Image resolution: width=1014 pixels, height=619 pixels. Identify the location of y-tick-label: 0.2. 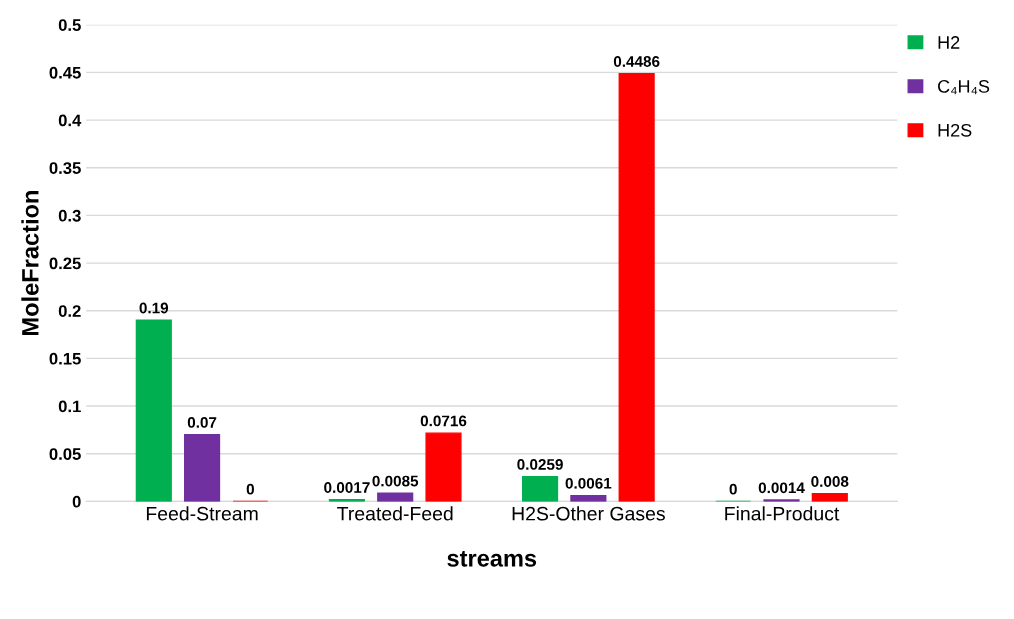
(69, 311).